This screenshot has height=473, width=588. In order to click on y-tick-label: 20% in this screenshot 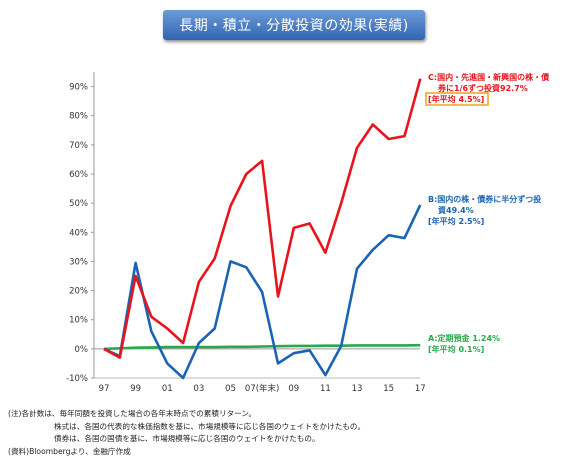, I will do `click(78, 292)`.